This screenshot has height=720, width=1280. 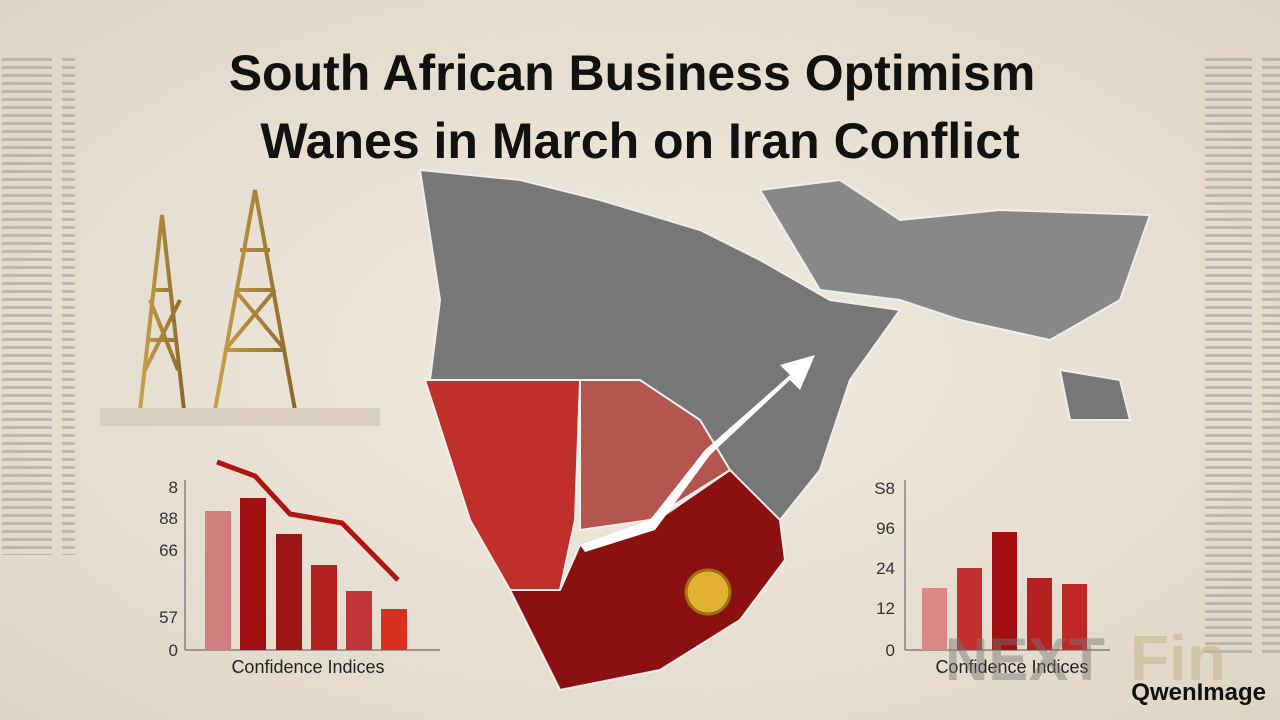 I want to click on right-chart: S8 96 24 12 0 Confidence Indices, so click(x=992, y=578).